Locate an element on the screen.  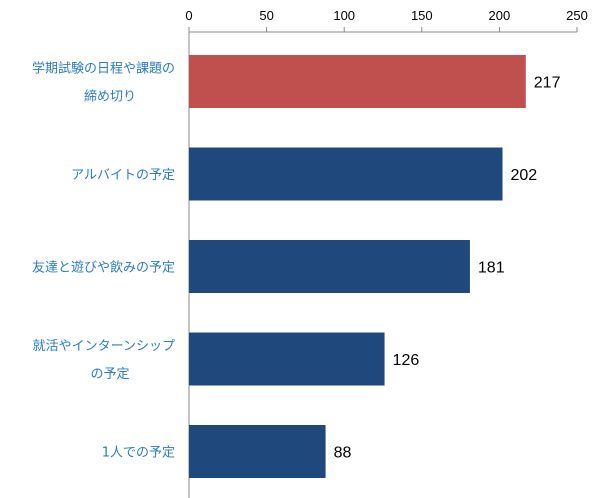
category-label: 学期試験の日程や課題の is located at coordinates (103, 69).